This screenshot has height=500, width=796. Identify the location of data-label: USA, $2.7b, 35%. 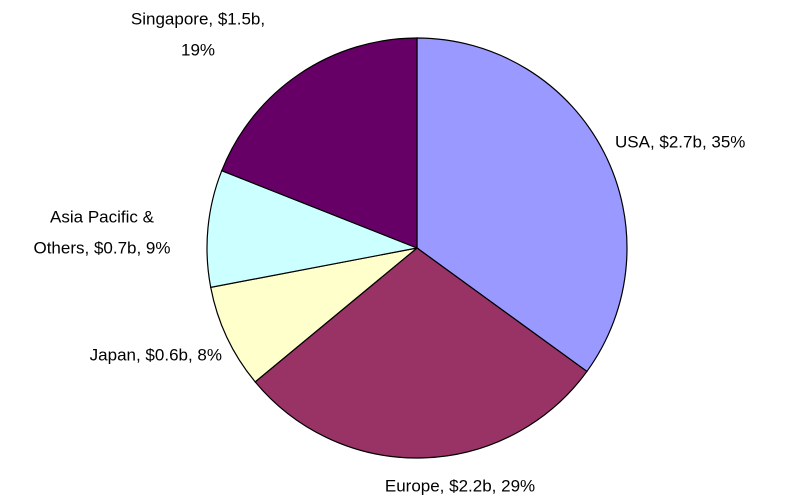
(680, 141).